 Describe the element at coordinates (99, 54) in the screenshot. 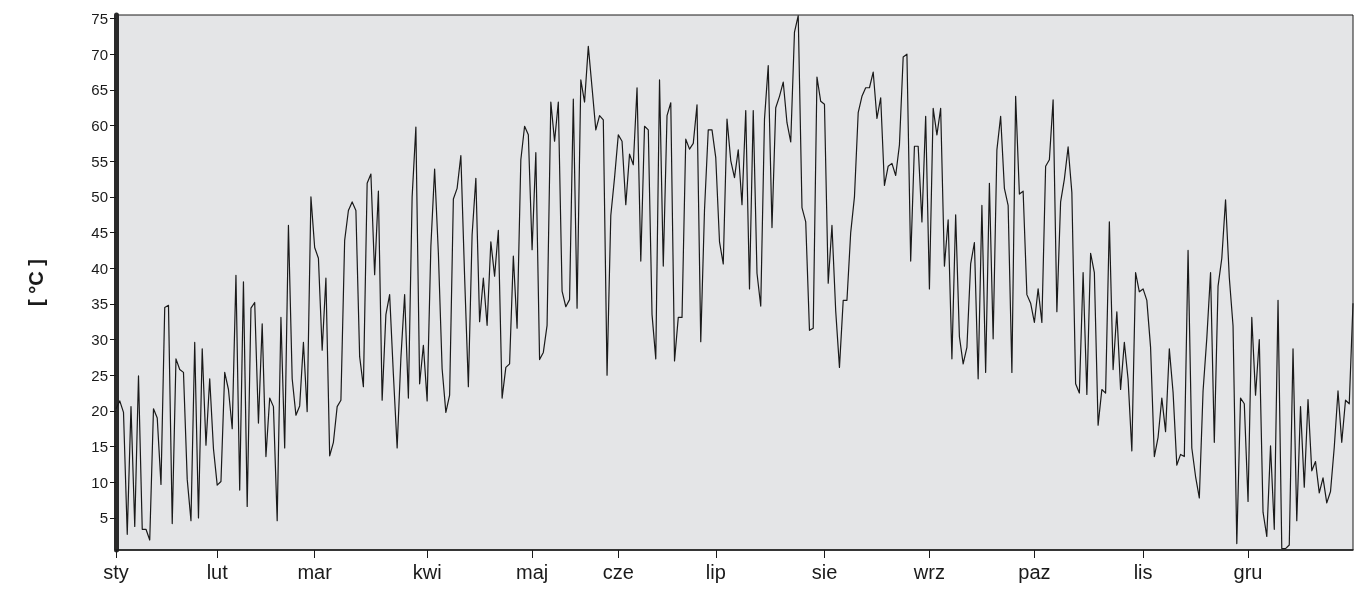

I see `y-tick-label: 70` at that location.